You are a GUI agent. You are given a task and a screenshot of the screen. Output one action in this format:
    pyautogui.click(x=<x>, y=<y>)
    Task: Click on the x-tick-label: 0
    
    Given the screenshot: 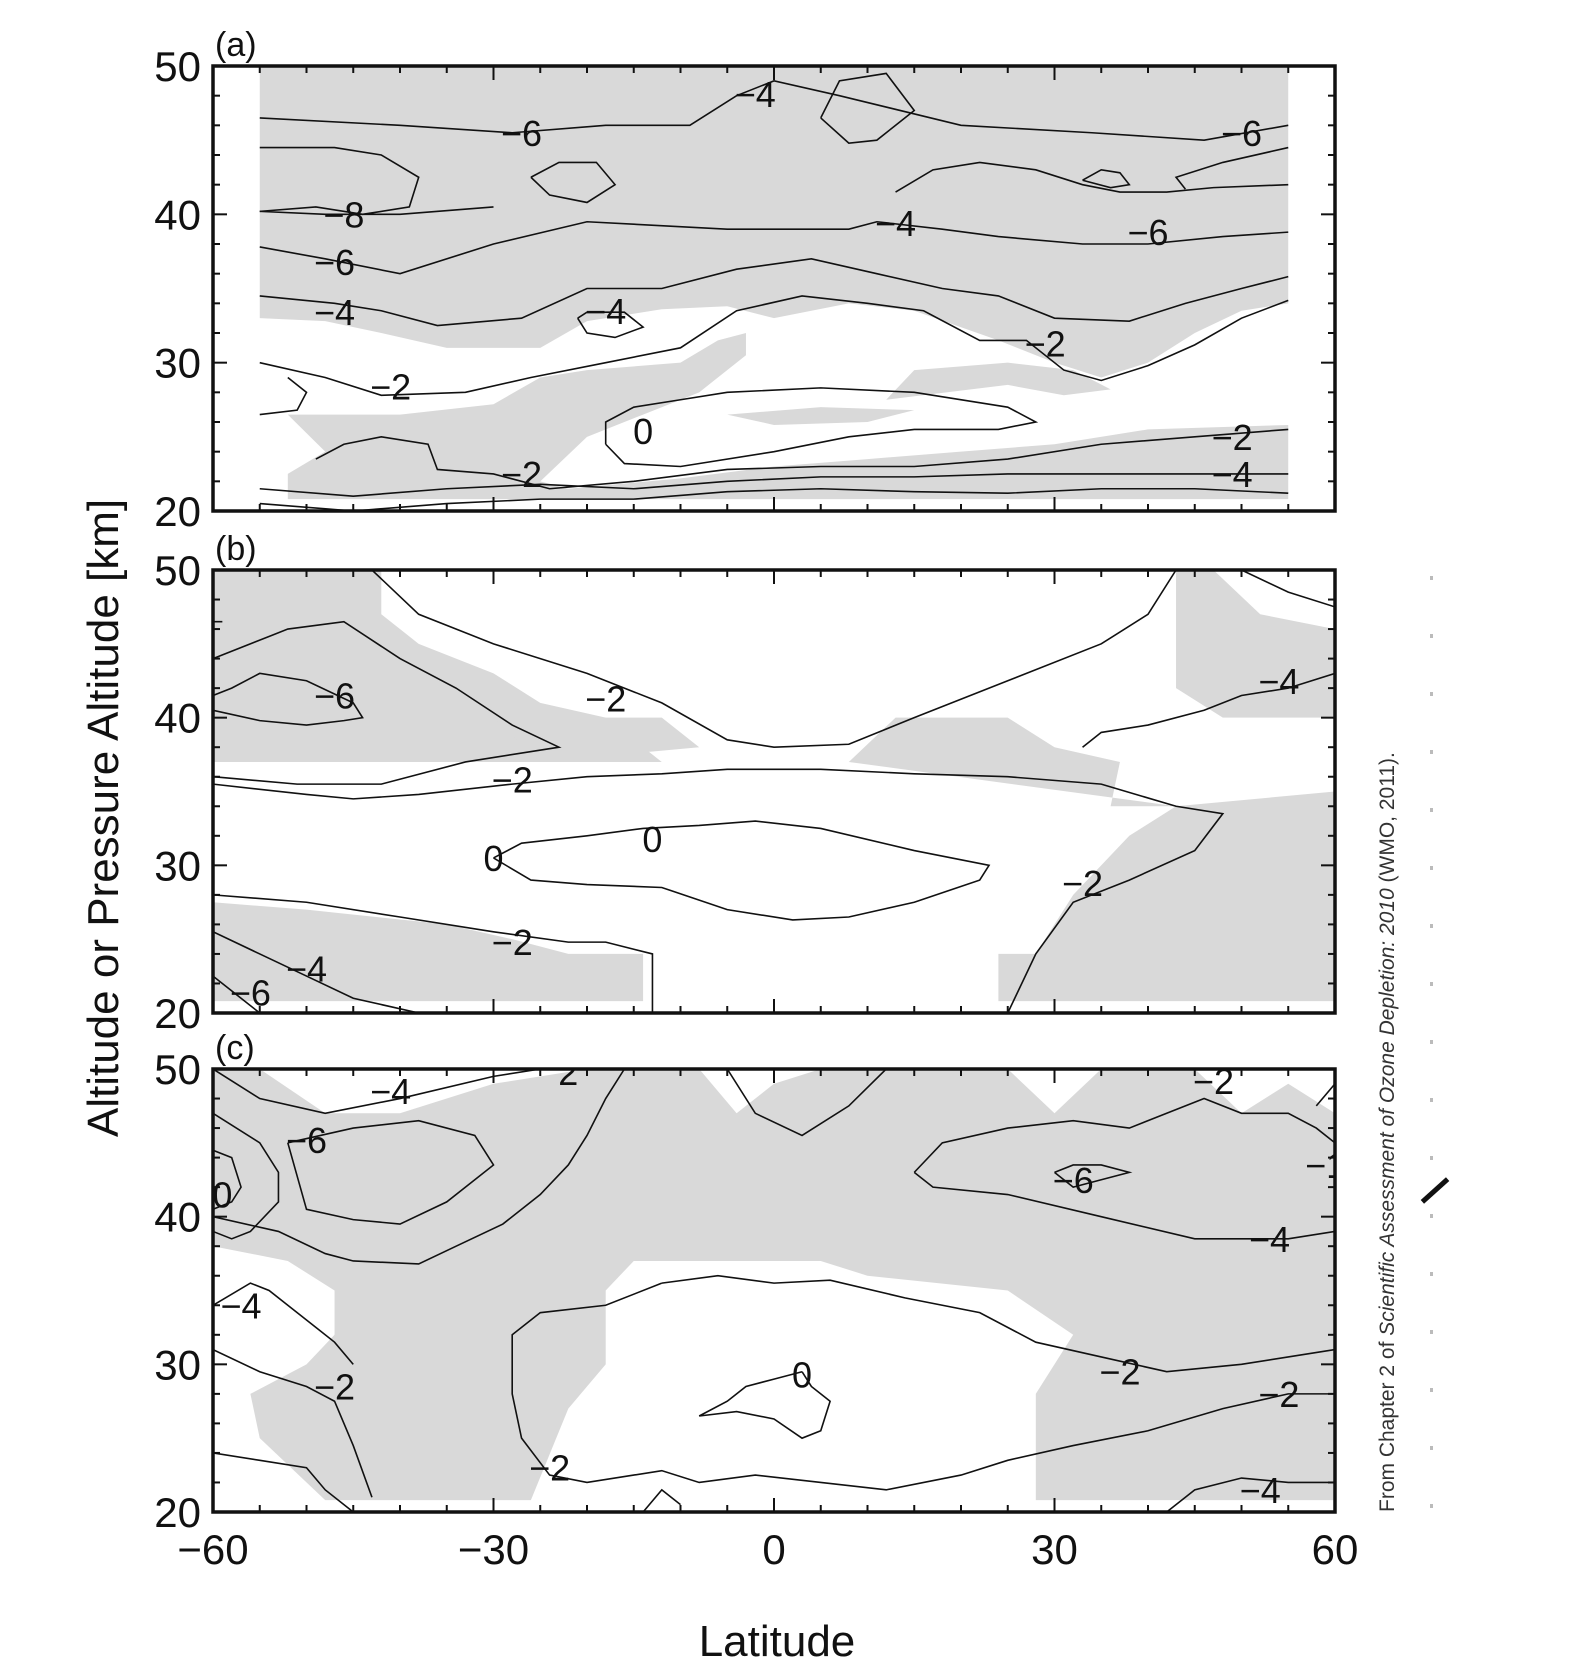 What is the action you would take?
    pyautogui.click(x=773, y=1549)
    